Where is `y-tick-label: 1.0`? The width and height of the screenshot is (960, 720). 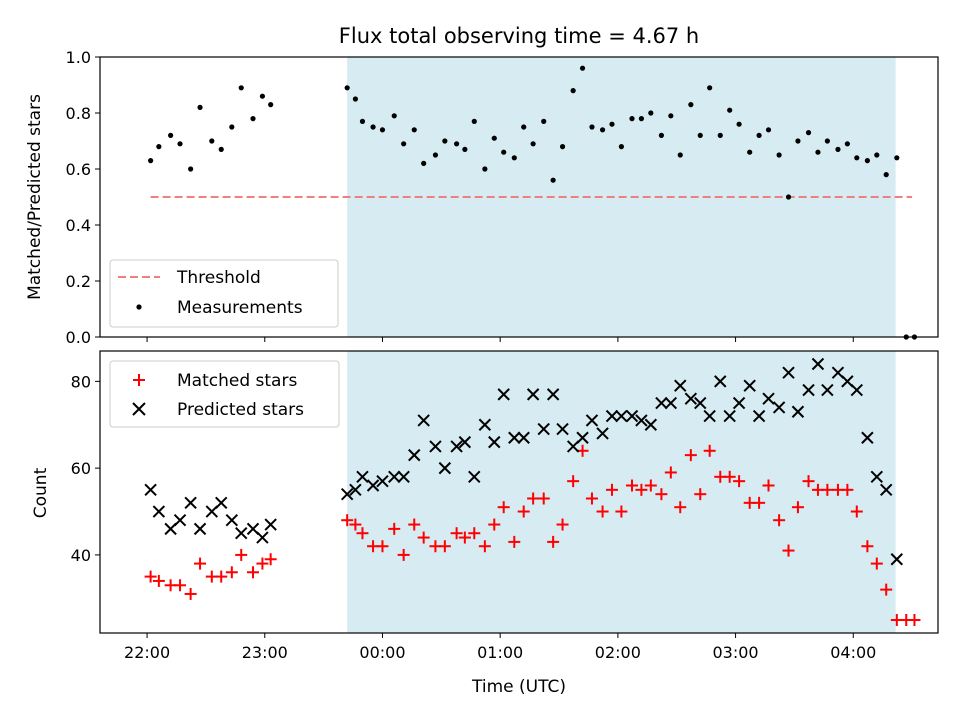
y-tick-label: 1.0 is located at coordinates (78, 57).